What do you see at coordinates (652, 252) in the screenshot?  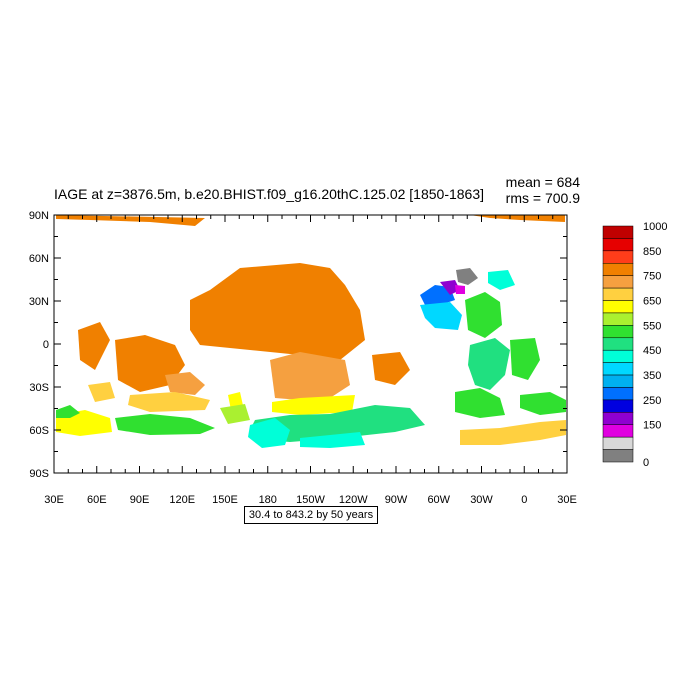 I see `colorbar-label: 850` at bounding box center [652, 252].